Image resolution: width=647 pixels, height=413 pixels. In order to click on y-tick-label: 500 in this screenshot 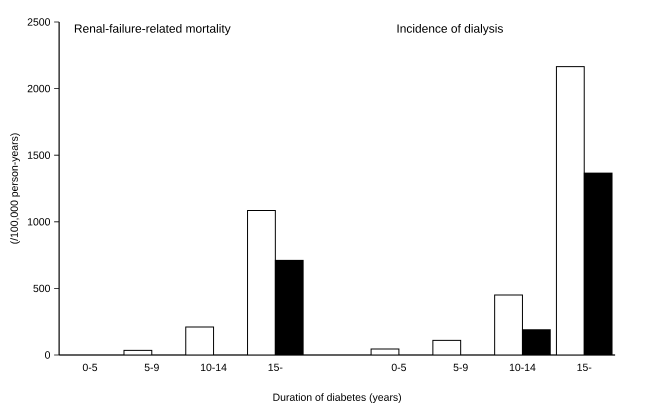, I will do `click(41, 288)`.